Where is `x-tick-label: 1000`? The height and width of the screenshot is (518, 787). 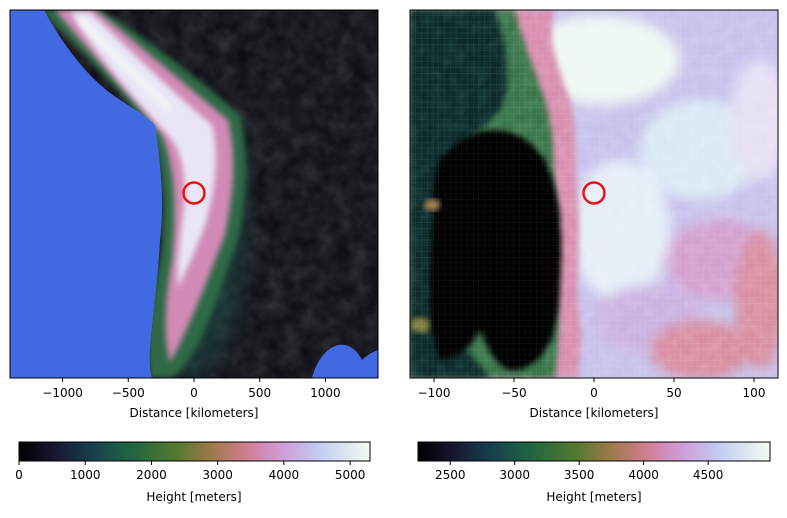
x-tick-label: 1000 is located at coordinates (325, 393).